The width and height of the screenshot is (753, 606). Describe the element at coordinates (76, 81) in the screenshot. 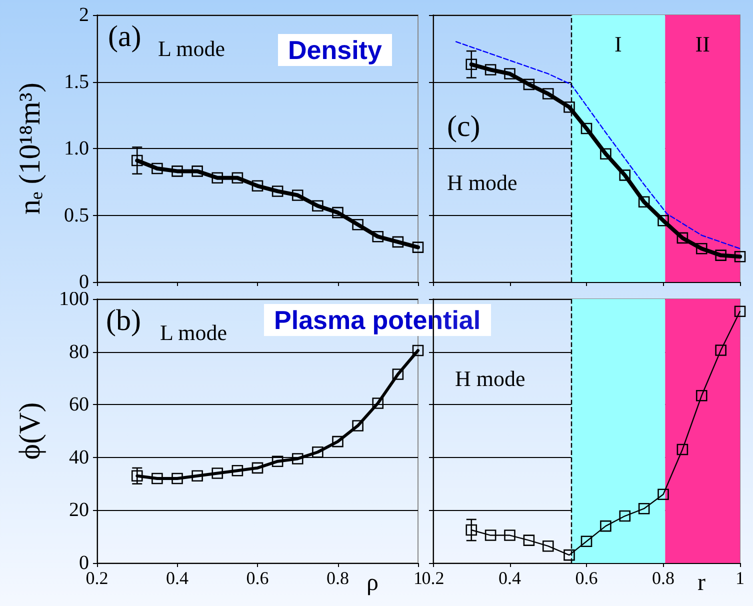

I see `y-tick-label: 1.5` at that location.